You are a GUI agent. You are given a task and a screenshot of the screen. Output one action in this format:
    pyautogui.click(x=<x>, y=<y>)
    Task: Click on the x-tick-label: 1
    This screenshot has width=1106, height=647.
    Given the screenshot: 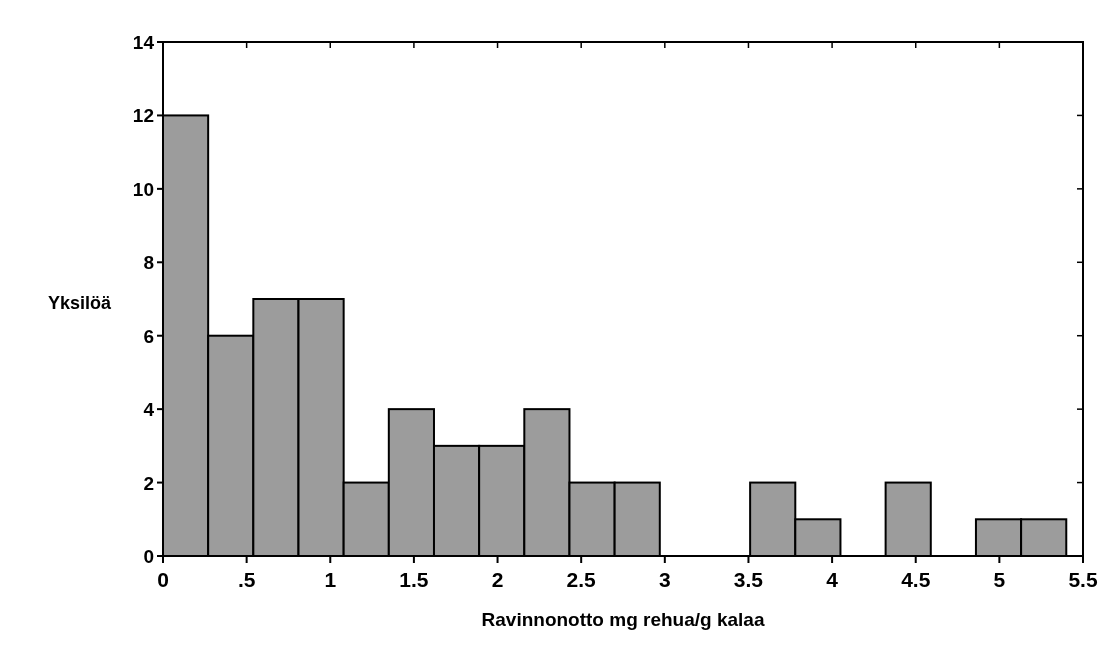 What is the action you would take?
    pyautogui.click(x=330, y=579)
    